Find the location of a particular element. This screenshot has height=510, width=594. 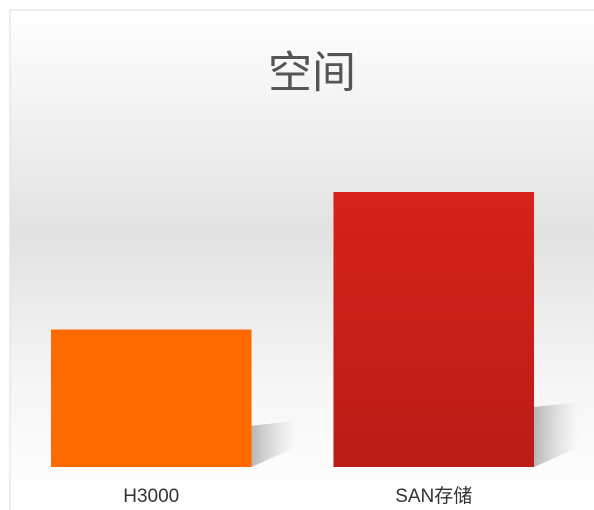

chart-title: 空间 is located at coordinates (312, 73).